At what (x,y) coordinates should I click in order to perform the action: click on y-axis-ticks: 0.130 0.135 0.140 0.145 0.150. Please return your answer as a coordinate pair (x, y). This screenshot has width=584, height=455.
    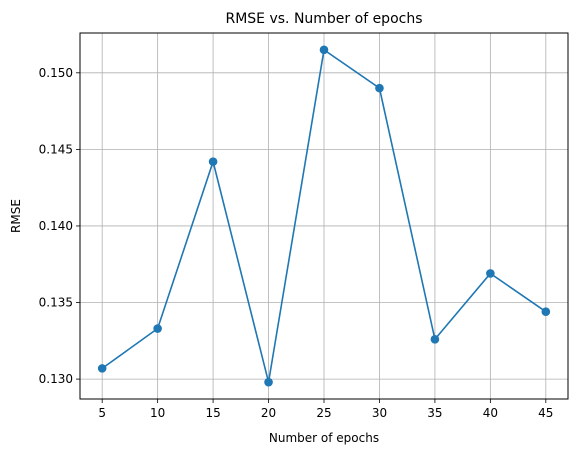
    Looking at the image, I should click on (59, 226).